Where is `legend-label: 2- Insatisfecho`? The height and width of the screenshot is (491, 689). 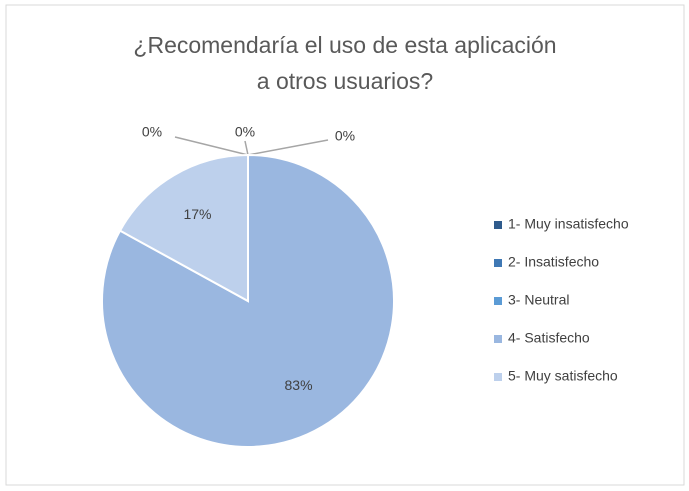 legend-label: 2- Insatisfecho is located at coordinates (553, 262).